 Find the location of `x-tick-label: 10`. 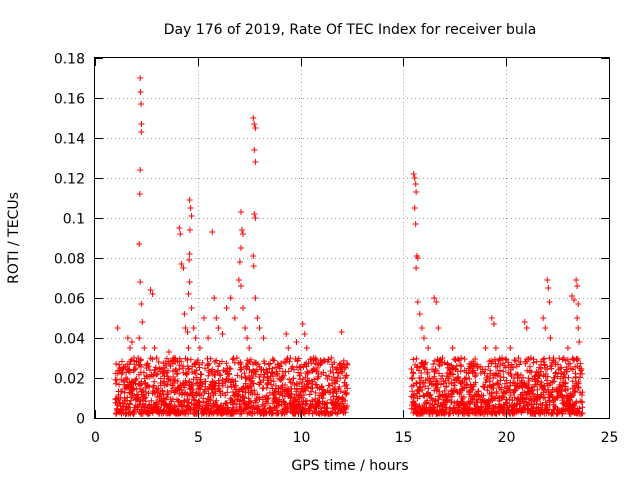

x-tick-label: 10 is located at coordinates (302, 438).